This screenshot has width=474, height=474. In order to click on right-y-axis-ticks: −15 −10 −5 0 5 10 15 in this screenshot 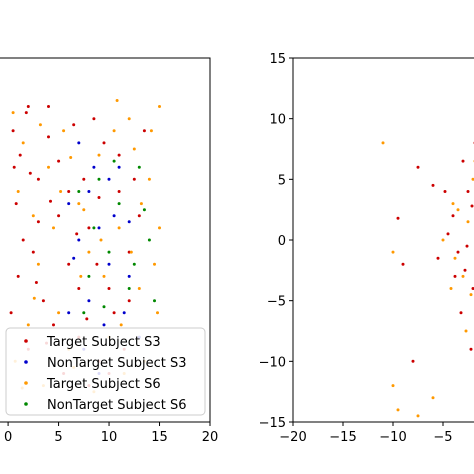, I will do `click(276, 241)`.